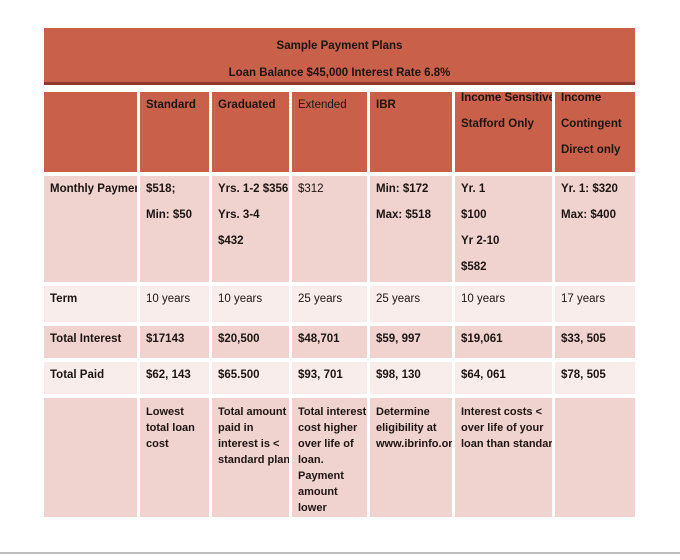  I want to click on row-label-term: Term, so click(90, 304).